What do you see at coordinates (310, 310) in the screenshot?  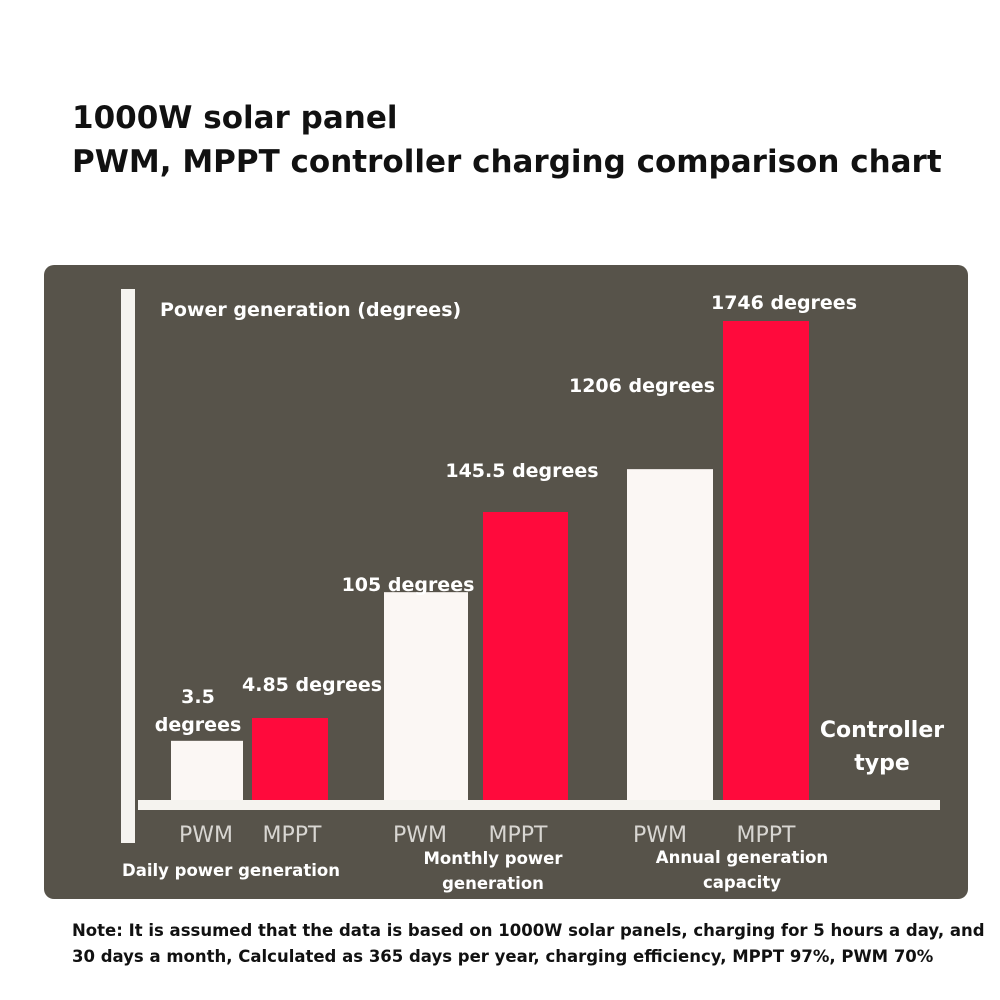 I see `y-axis-label: Power generation (degrees)` at bounding box center [310, 310].